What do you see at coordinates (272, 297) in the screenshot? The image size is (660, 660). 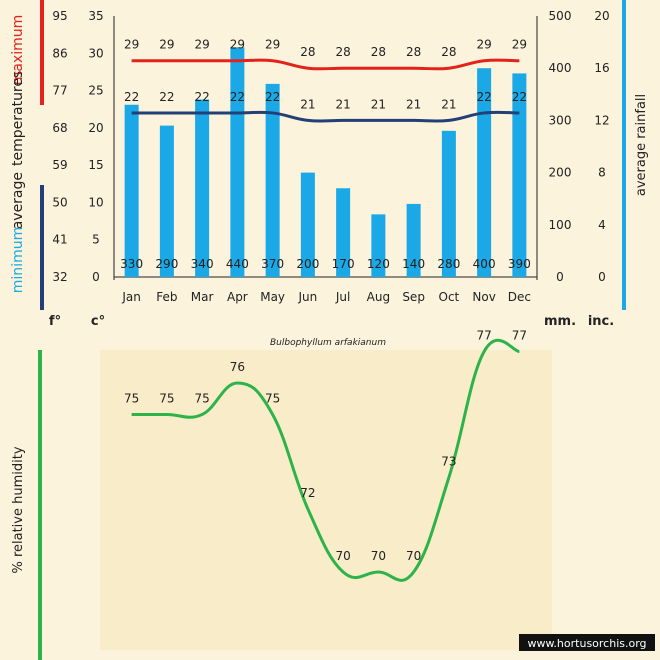 I see `month-label-may: May` at bounding box center [272, 297].